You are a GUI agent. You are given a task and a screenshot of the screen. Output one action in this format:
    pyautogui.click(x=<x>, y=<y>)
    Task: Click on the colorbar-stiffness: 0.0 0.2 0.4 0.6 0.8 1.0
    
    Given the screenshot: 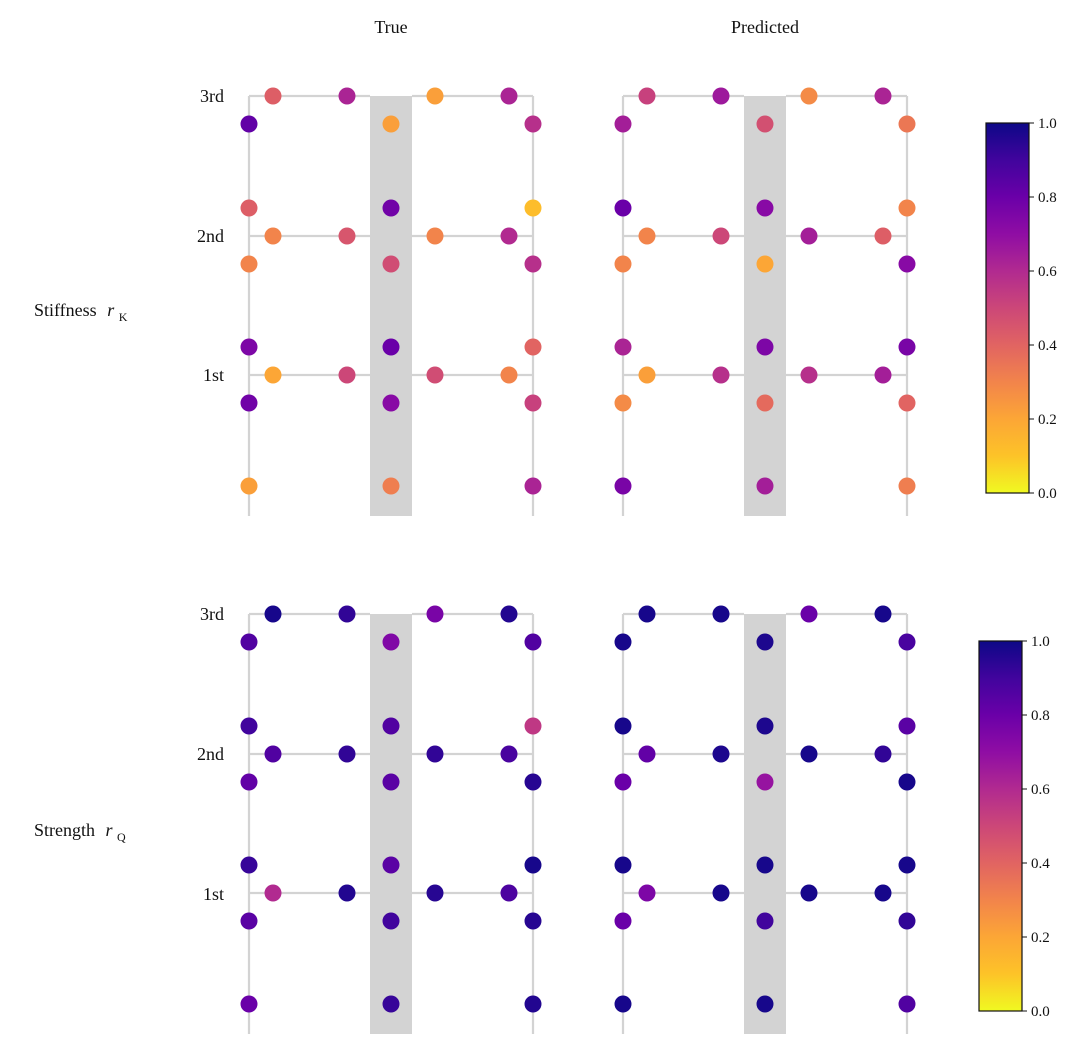 What is the action you would take?
    pyautogui.click(x=1021, y=309)
    